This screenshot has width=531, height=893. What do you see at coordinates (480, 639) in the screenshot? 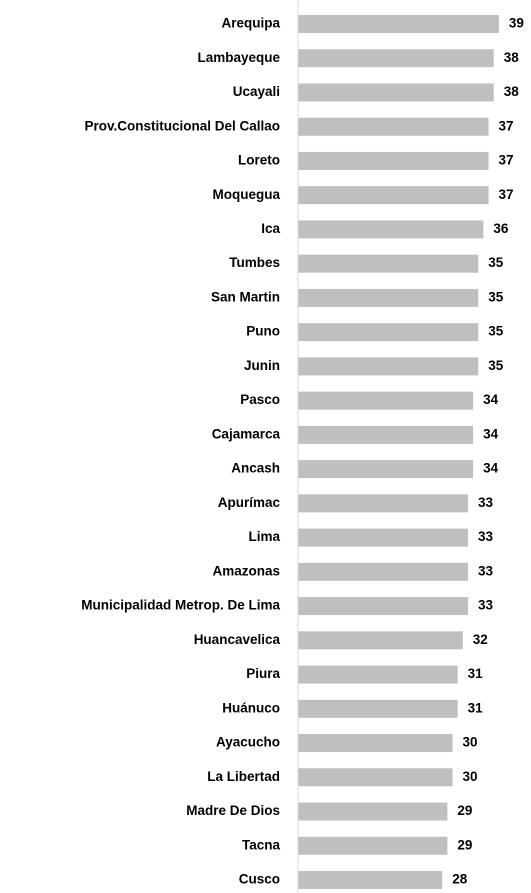
I see `value-label: 32` at bounding box center [480, 639].